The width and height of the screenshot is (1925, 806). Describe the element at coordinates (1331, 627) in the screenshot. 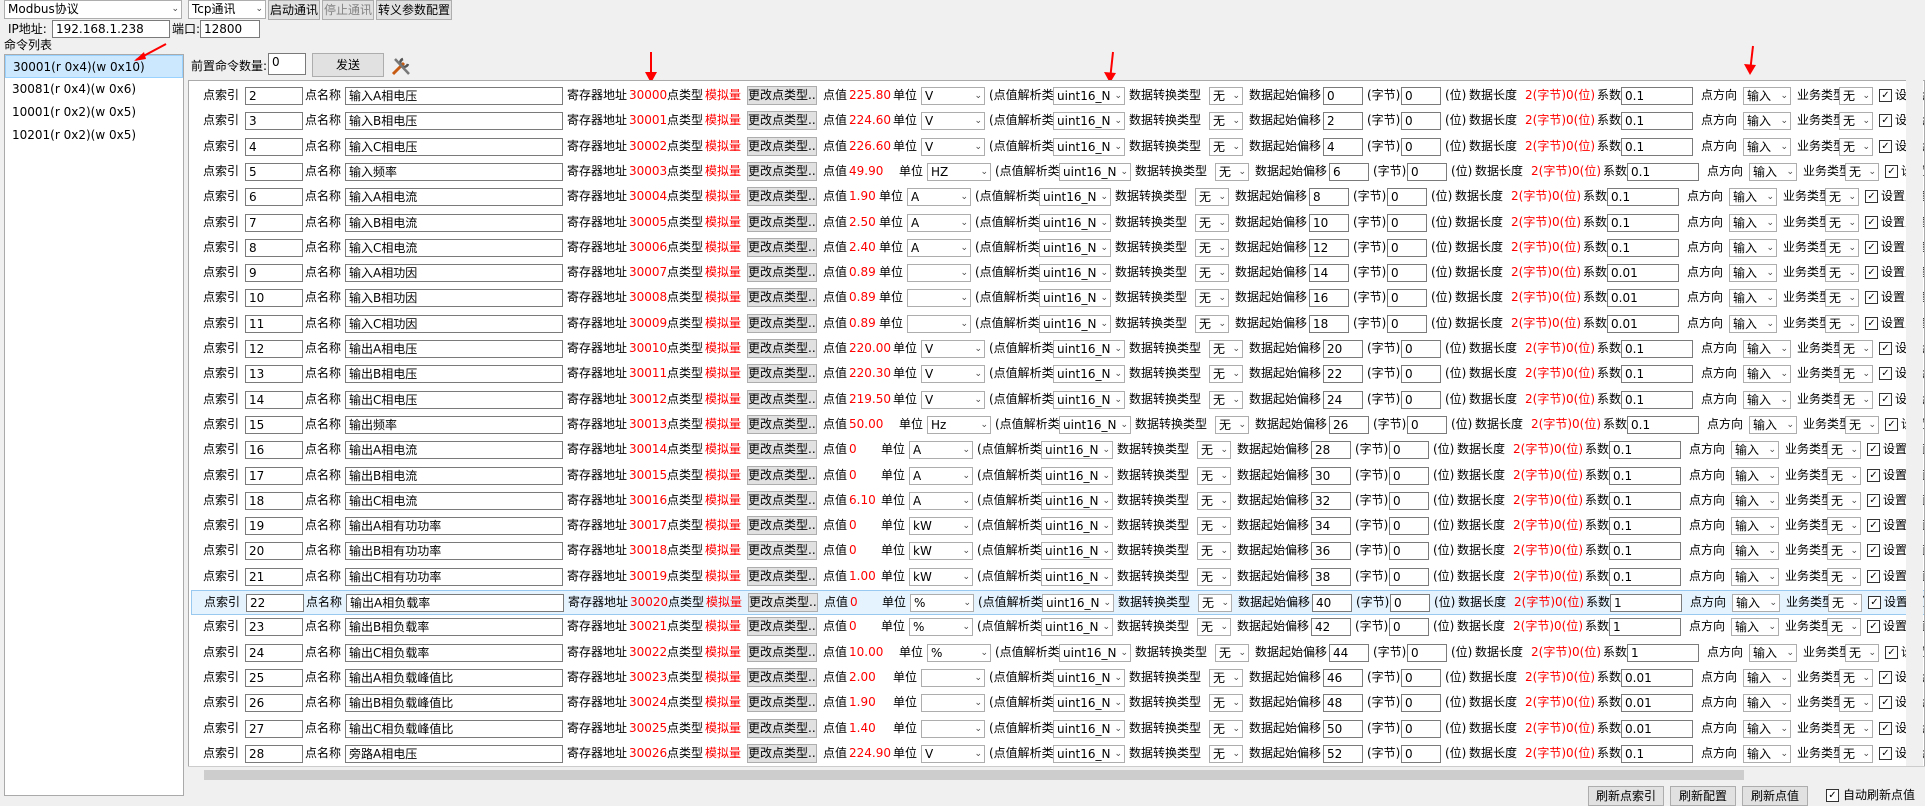

I see `offset-field: 42` at that location.